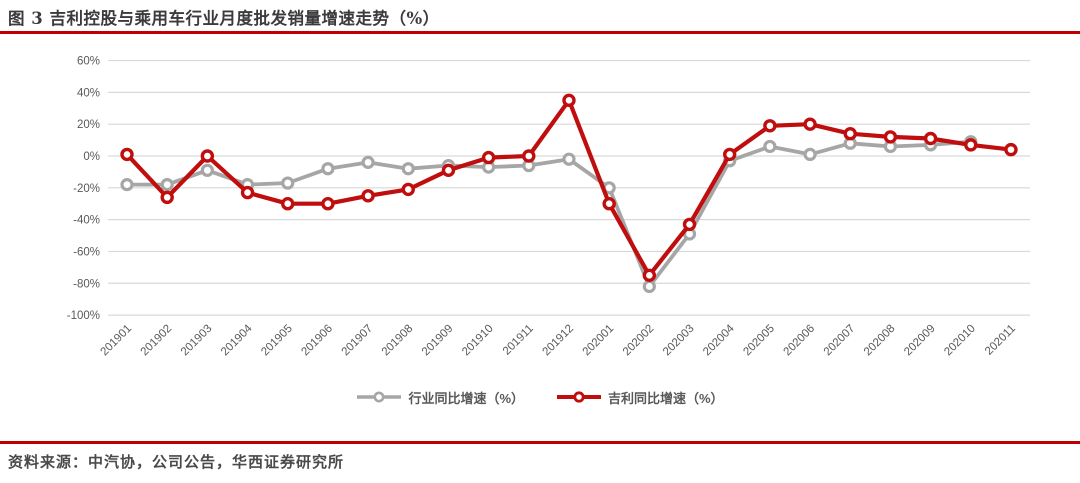  What do you see at coordinates (518, 340) in the screenshot?
I see `svg-text: 201911` at bounding box center [518, 340].